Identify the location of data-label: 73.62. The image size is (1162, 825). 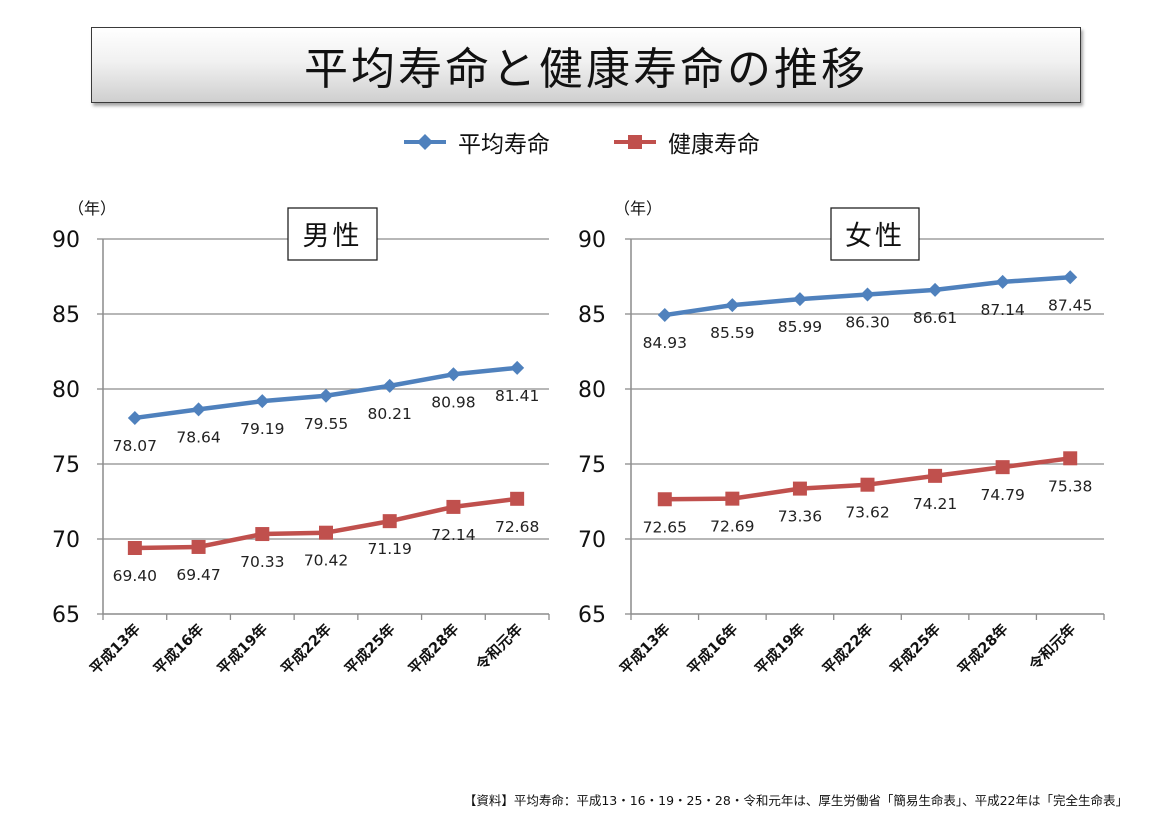
(867, 513).